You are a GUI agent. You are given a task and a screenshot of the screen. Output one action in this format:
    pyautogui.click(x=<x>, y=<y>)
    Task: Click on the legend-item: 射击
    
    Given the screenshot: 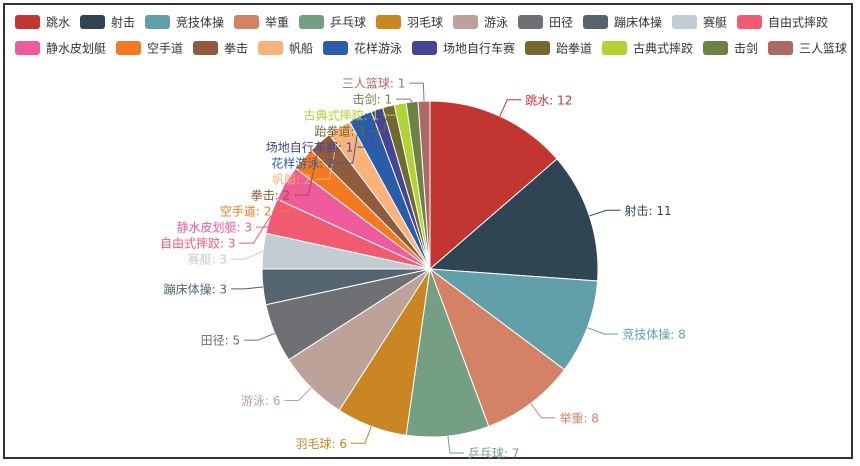 What is the action you would take?
    pyautogui.click(x=107, y=22)
    